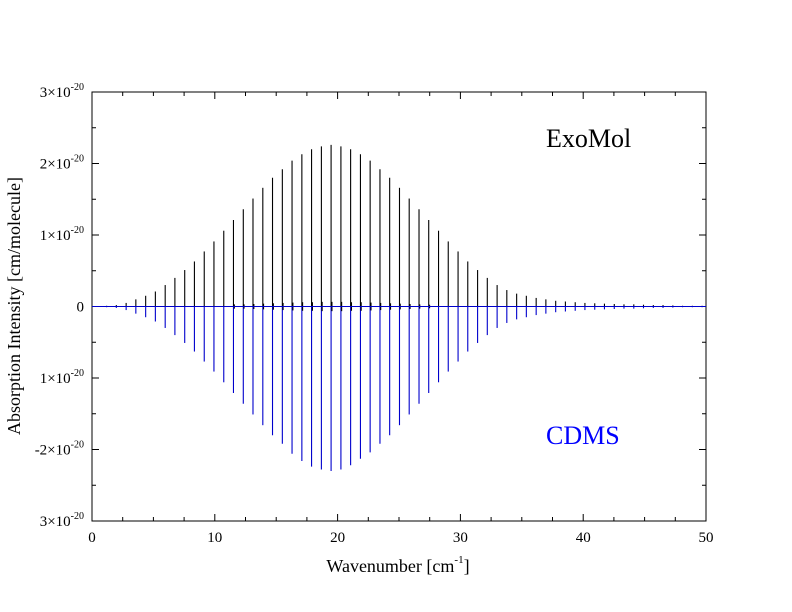 This screenshot has width=792, height=612. What do you see at coordinates (583, 538) in the screenshot?
I see `x-tick-label: 40` at bounding box center [583, 538].